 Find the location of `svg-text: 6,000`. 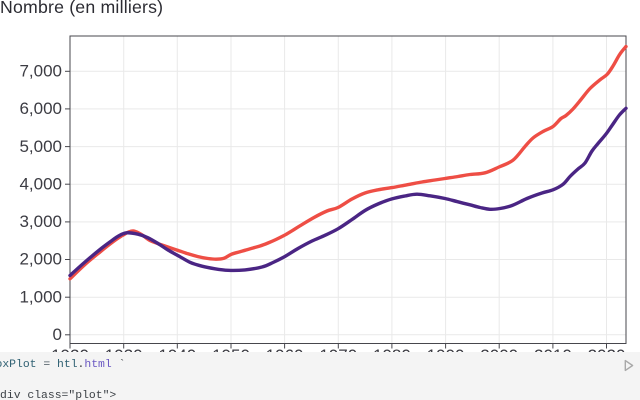

svg-text: 6,000 is located at coordinates (40, 108).